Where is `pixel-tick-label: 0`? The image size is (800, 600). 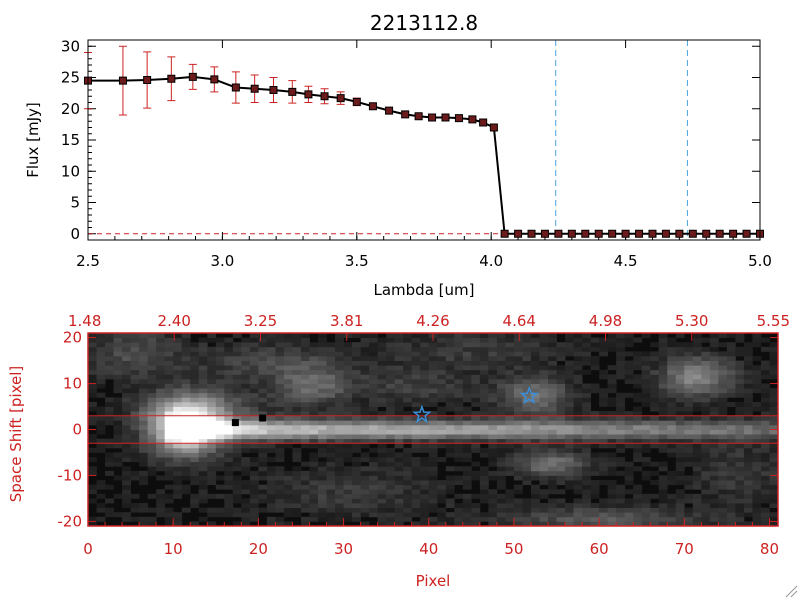 pixel-tick-label: 0 is located at coordinates (88, 549).